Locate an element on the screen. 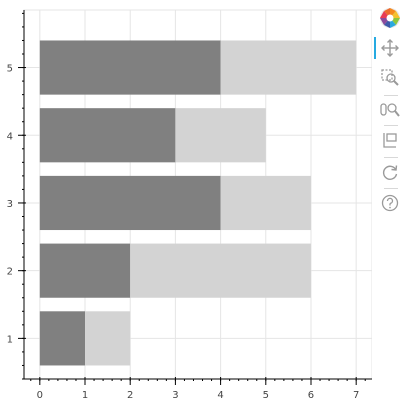  y-tick-label: 1 is located at coordinates (10, 339).